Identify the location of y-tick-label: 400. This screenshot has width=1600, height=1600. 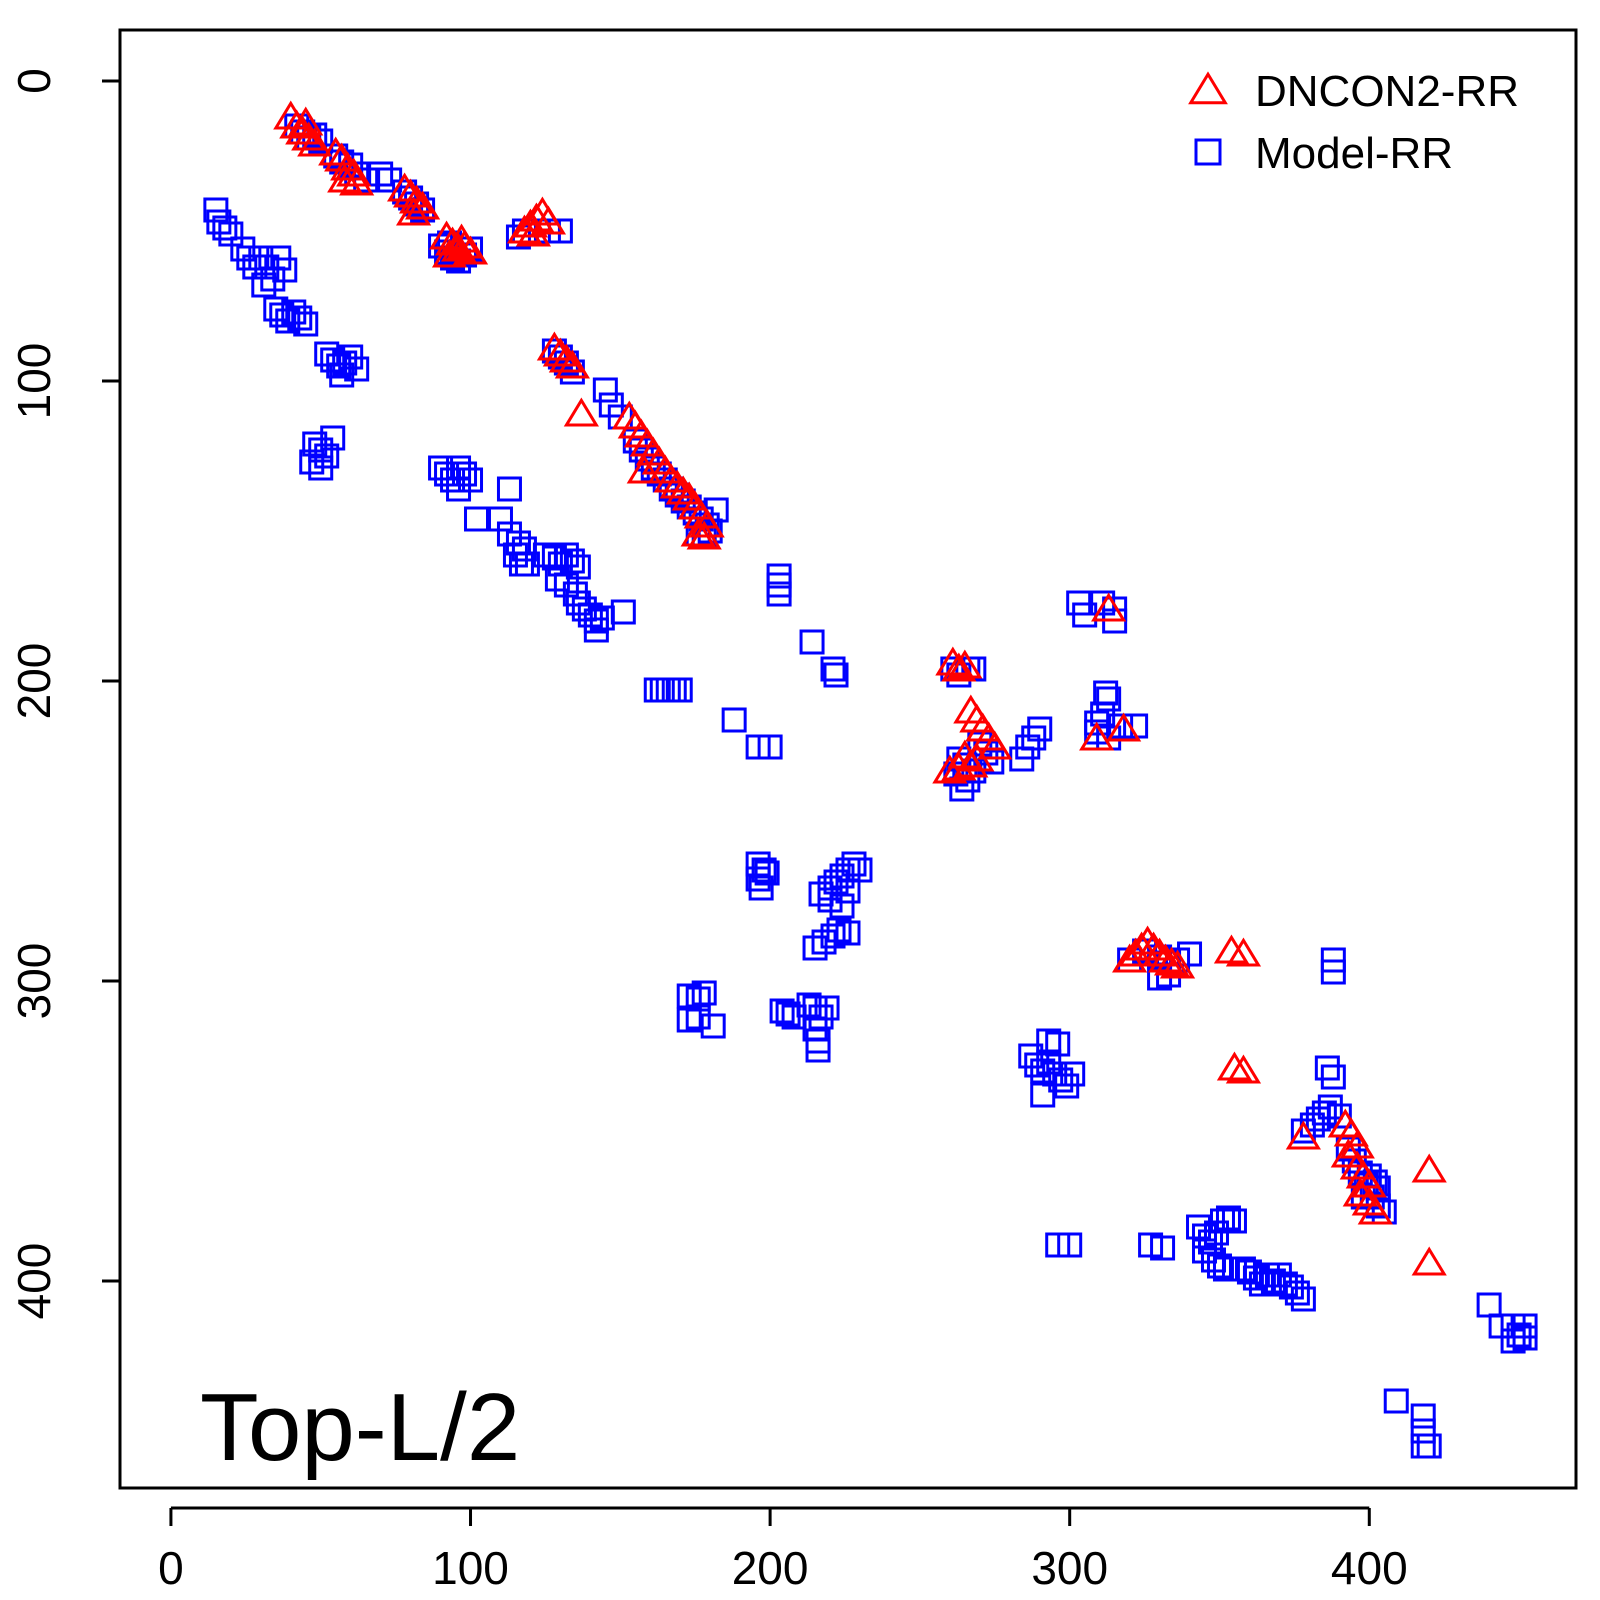
(34, 1281).